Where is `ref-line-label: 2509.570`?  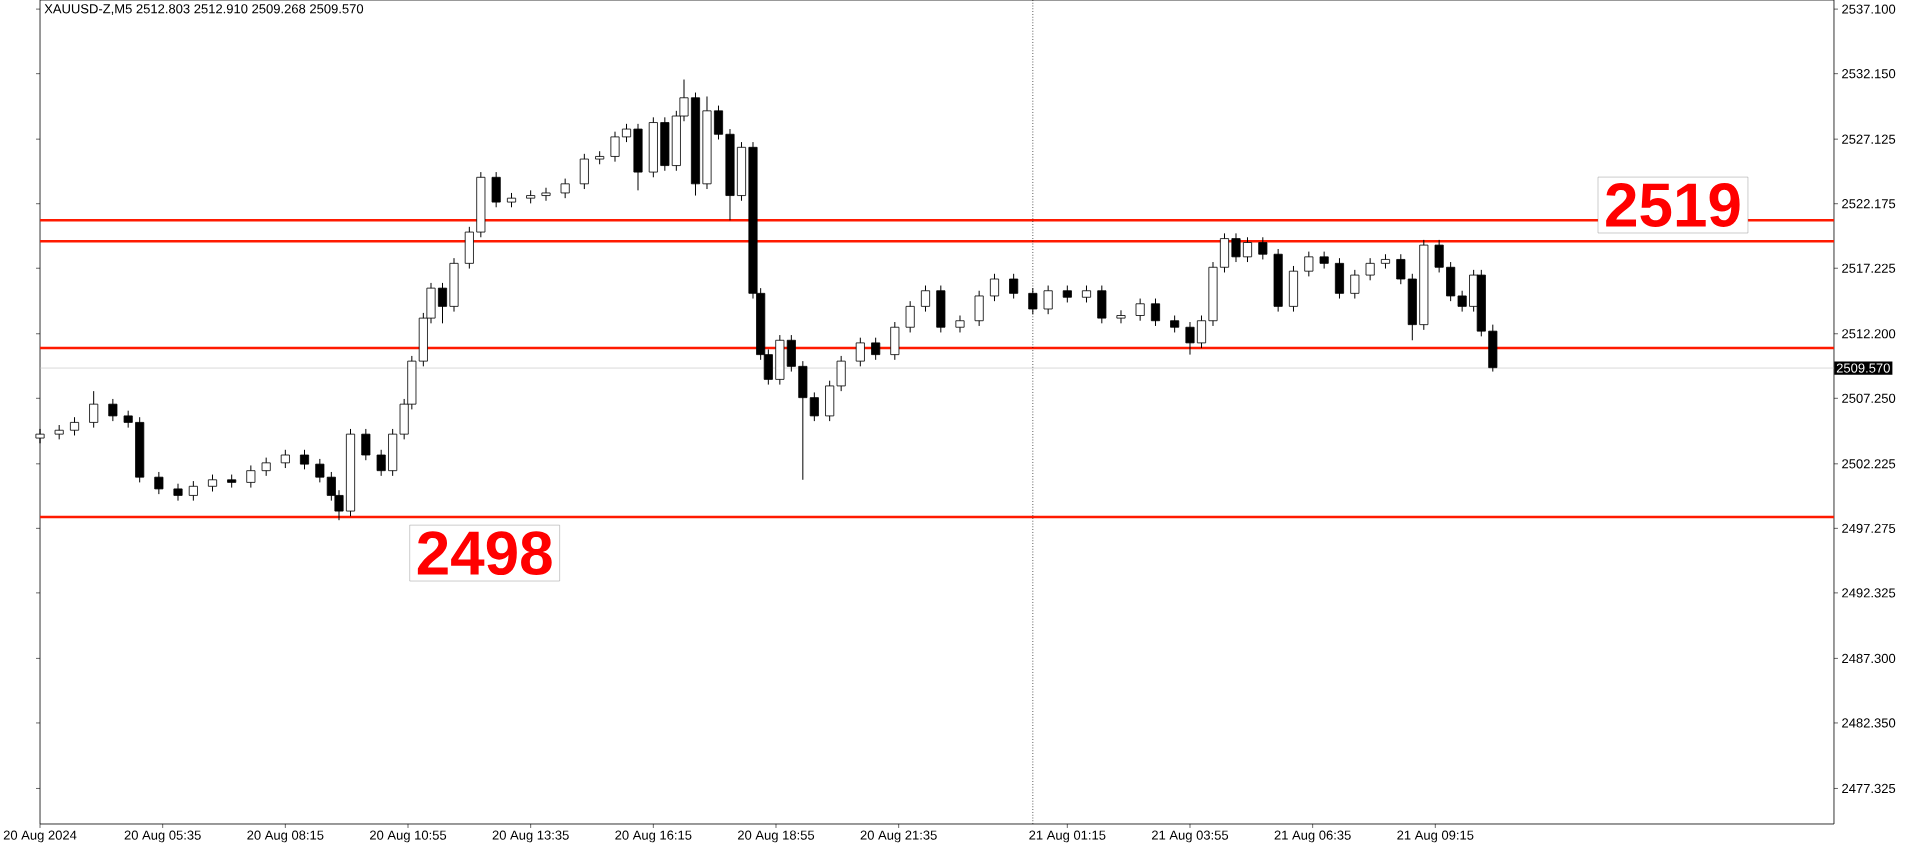 ref-line-label: 2509.570 is located at coordinates (1863, 368).